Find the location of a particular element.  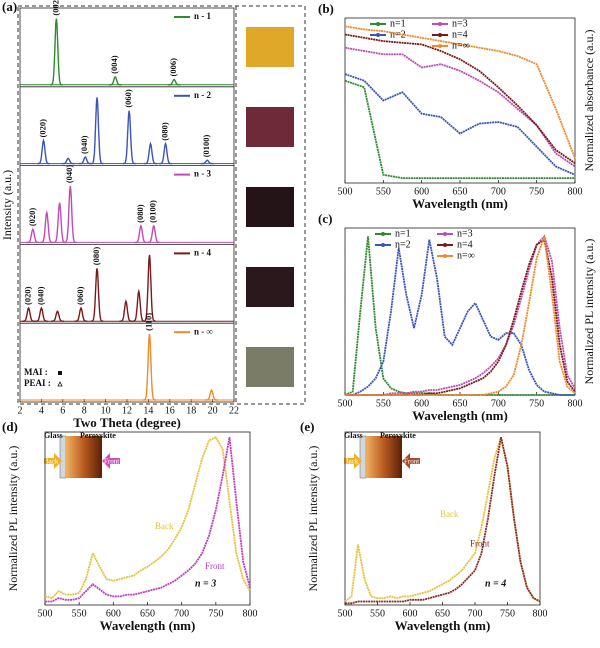

annotation: n = 3 is located at coordinates (205, 584).